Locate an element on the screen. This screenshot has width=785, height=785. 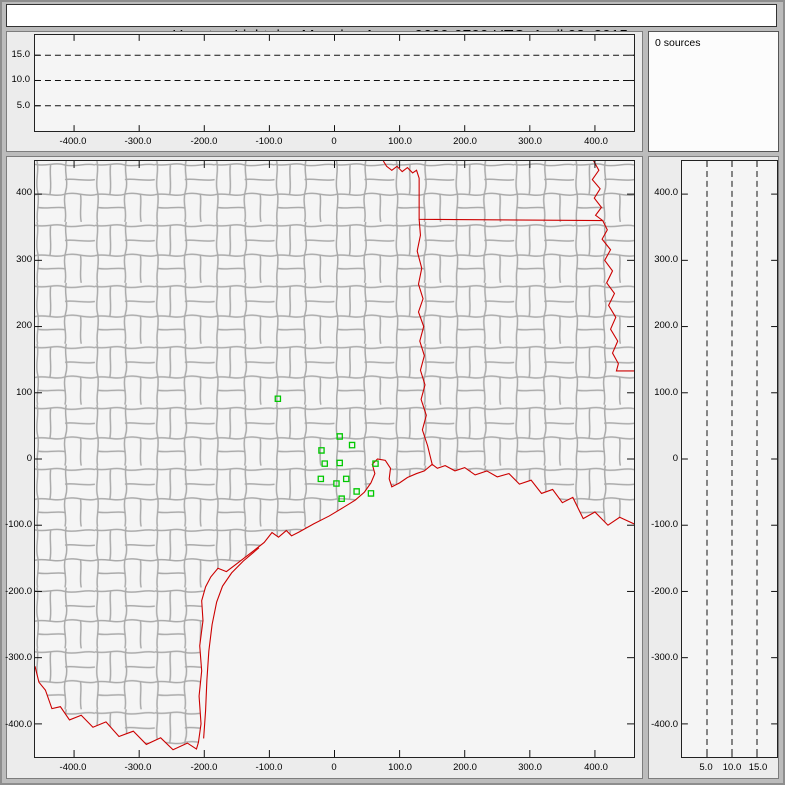
barrier-island is located at coordinates (231, 643).